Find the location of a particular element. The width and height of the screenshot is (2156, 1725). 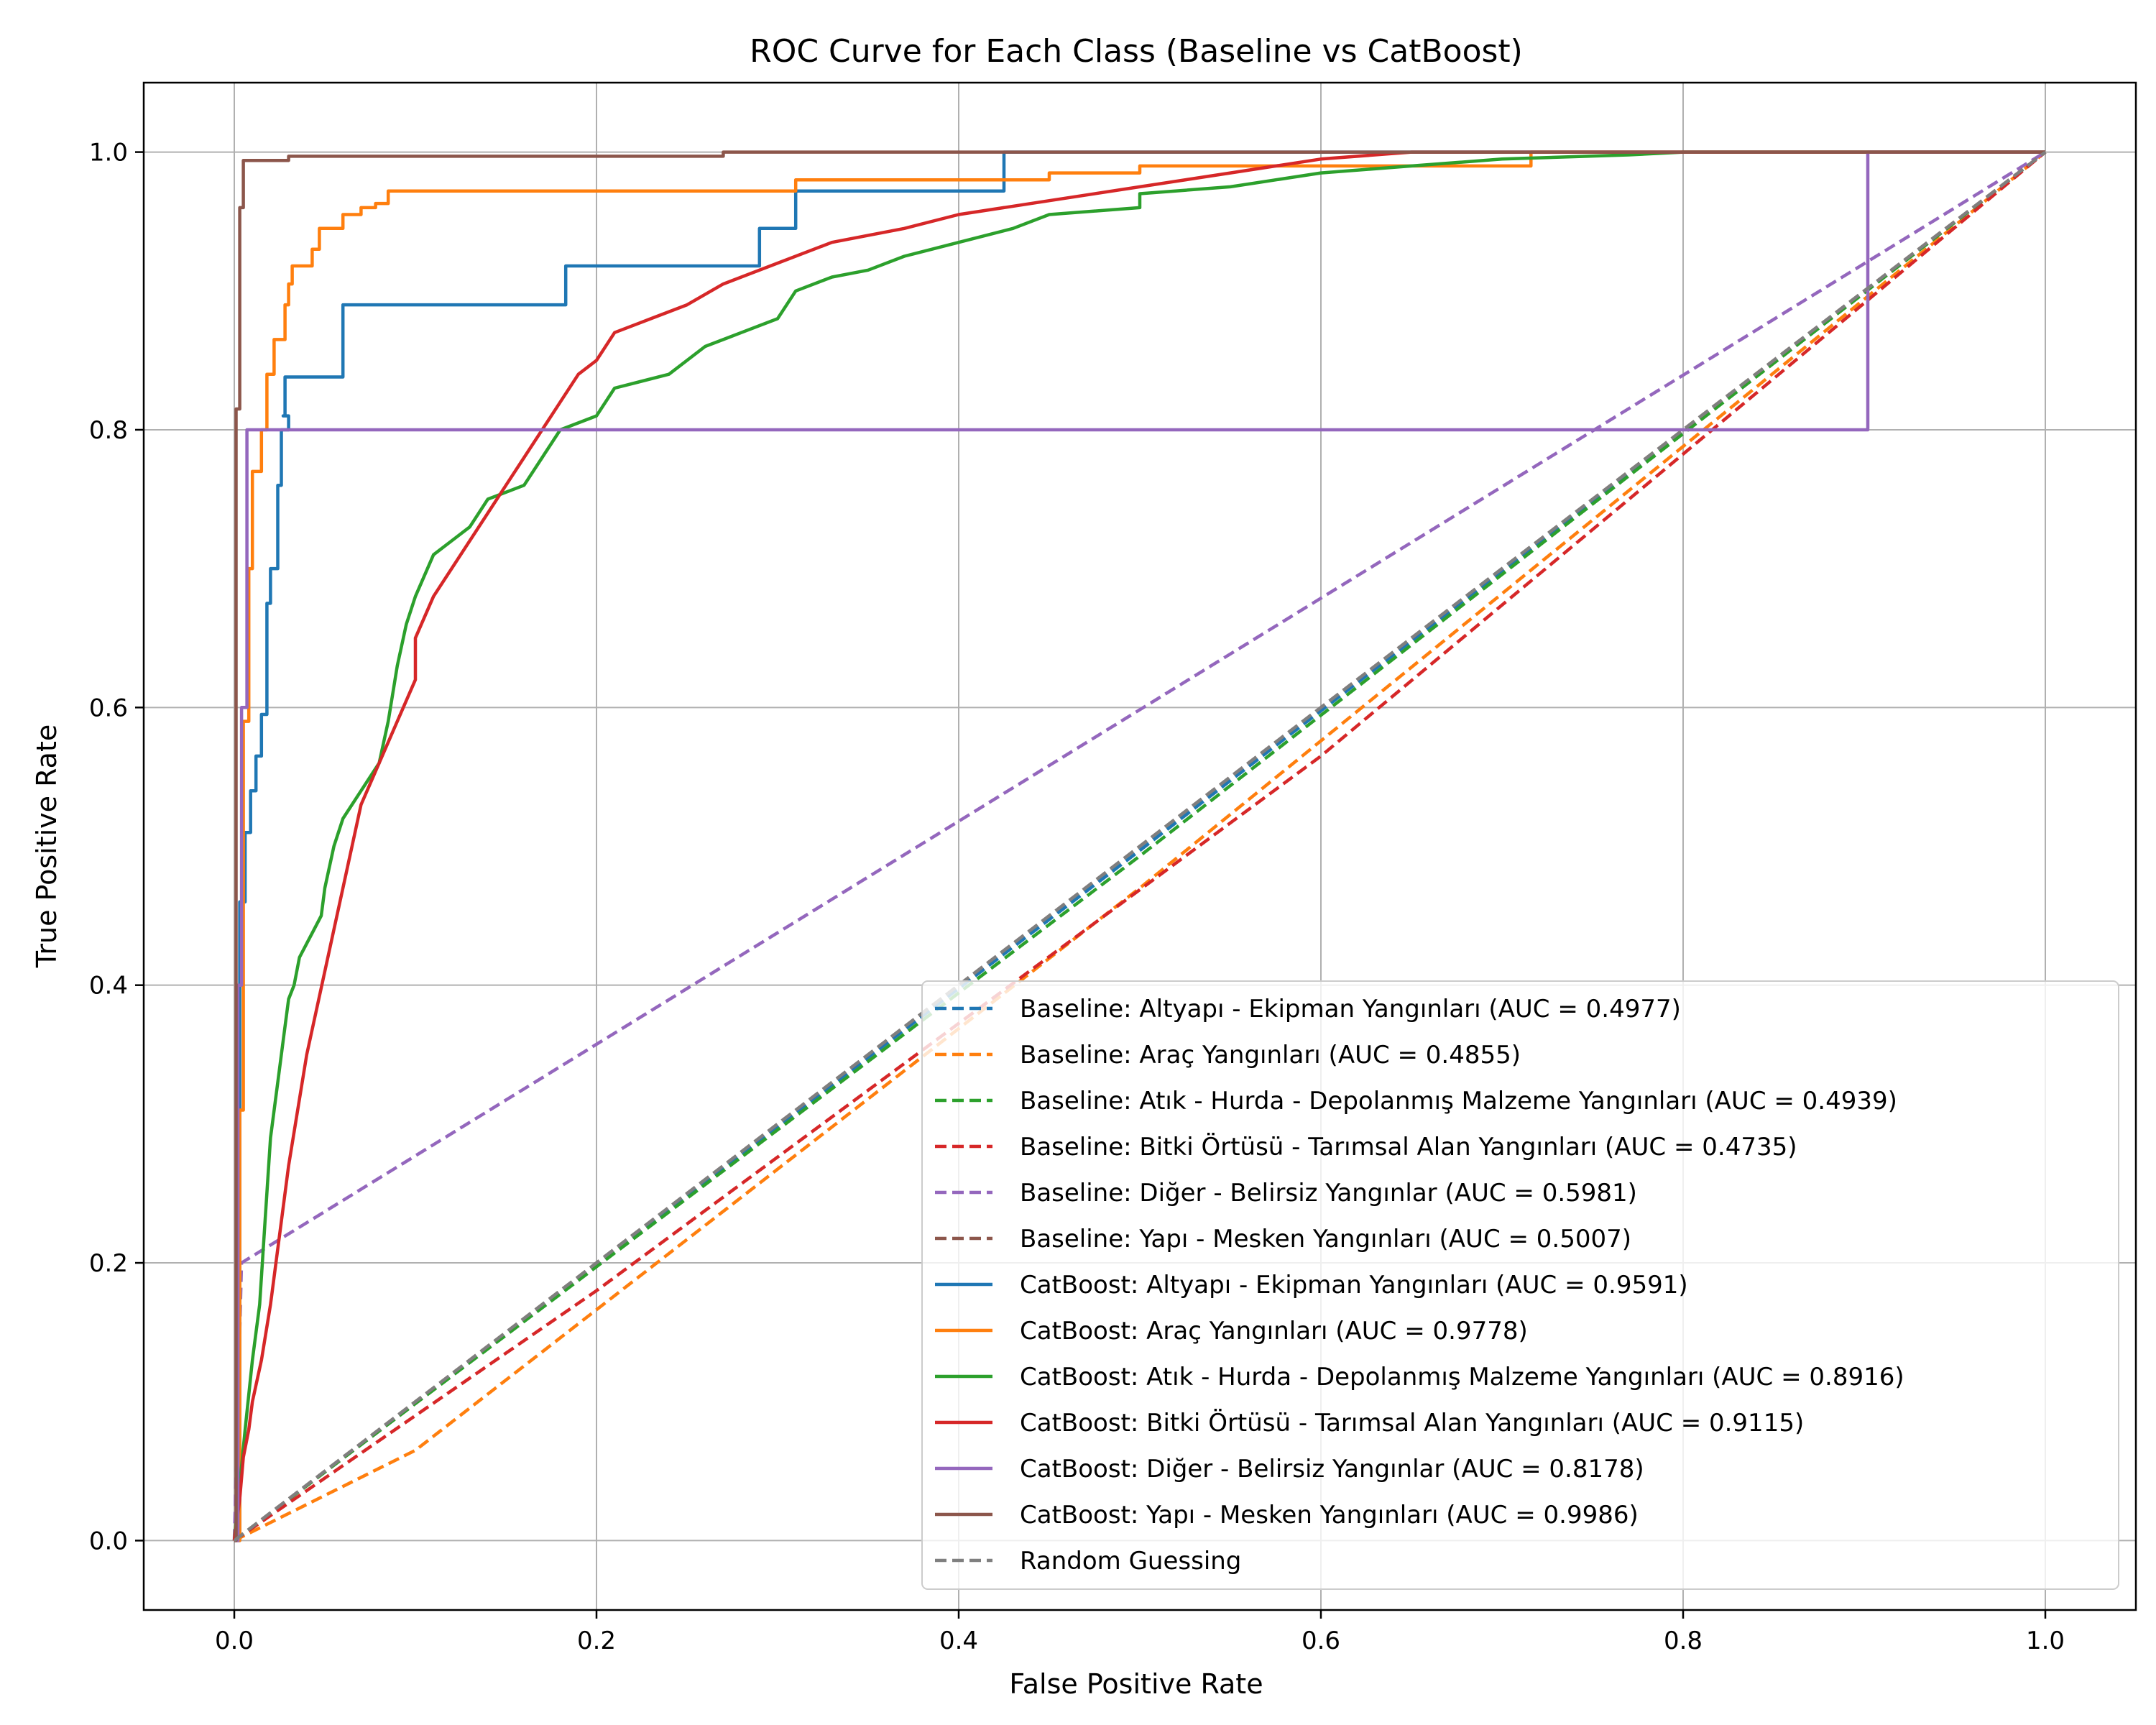

x-tick-label: 1.0 is located at coordinates (2045, 1641).